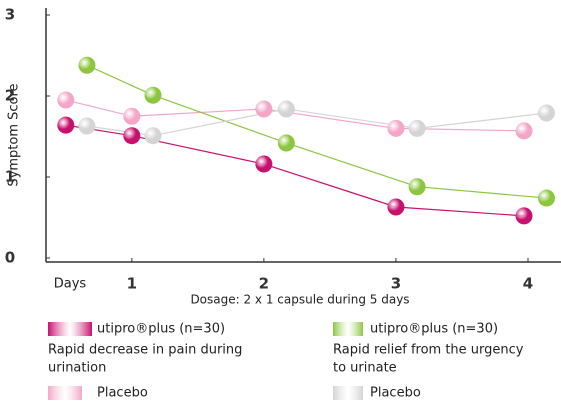 This screenshot has height=403, width=561. I want to click on legend-description: Rapid decrease in pain during, so click(145, 350).